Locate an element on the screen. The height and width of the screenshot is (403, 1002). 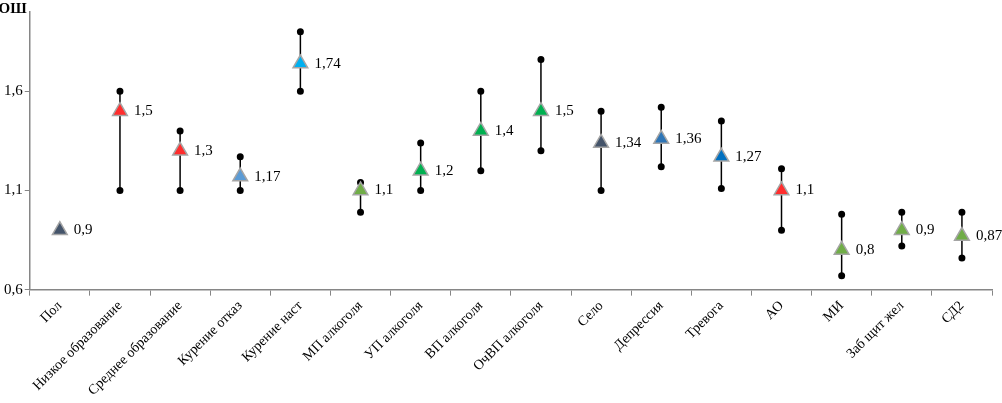
y-tick-label: 0,6 is located at coordinates (14, 288).